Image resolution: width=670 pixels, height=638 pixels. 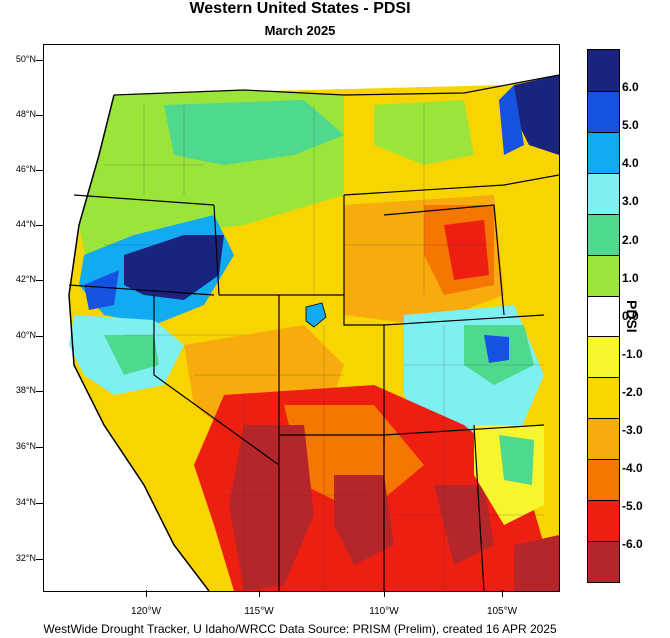 I want to click on colorbar-label: -5.0, so click(x=632, y=506).